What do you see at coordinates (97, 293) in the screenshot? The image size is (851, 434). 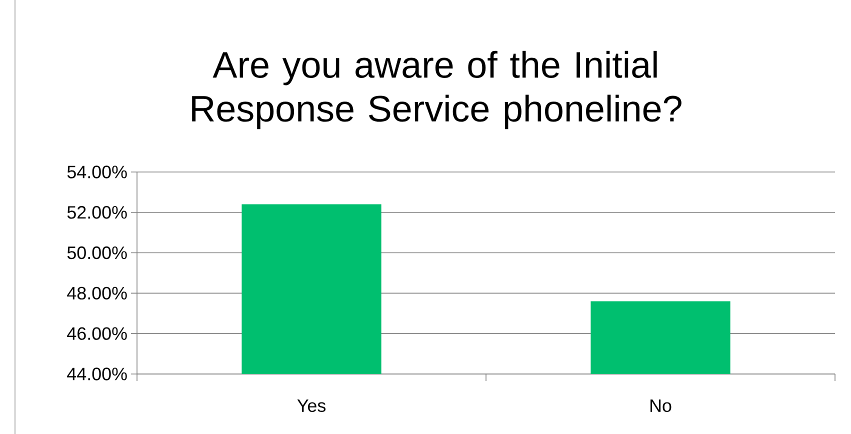 I see `y-tick-label: 48.00%` at bounding box center [97, 293].